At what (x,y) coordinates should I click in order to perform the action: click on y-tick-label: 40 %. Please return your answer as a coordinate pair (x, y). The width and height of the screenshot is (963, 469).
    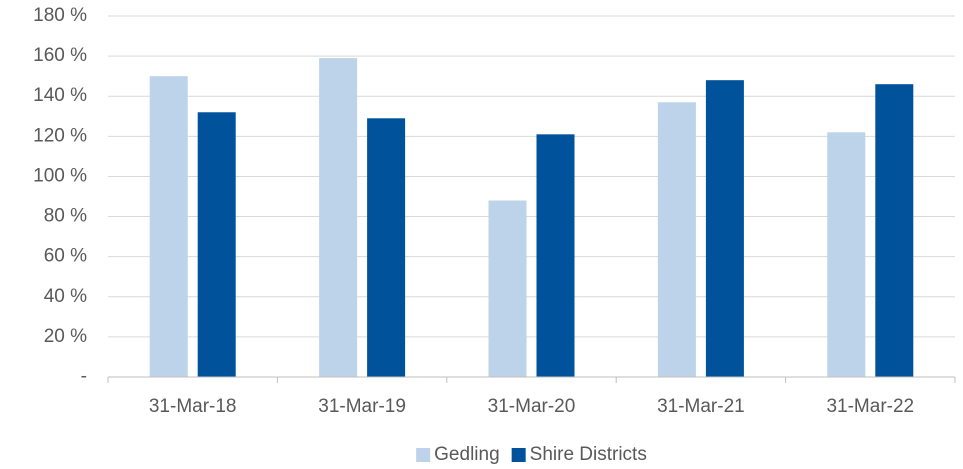
    Looking at the image, I should click on (65, 296).